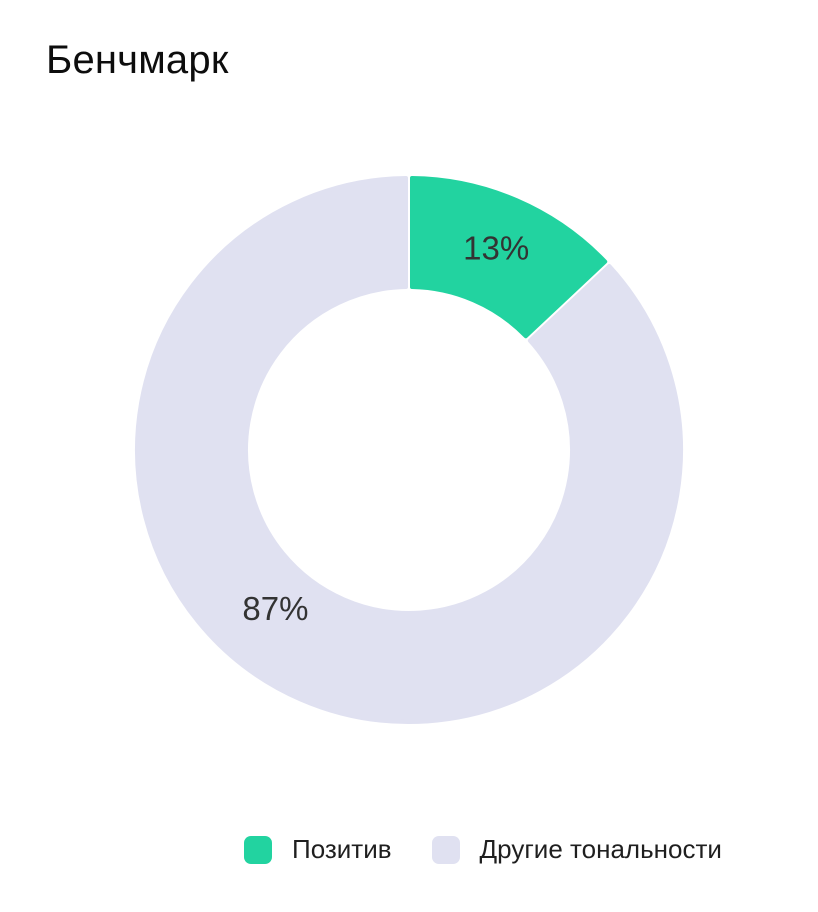  Describe the element at coordinates (445, 849) in the screenshot. I see `legend-swatch-other-tones` at that location.